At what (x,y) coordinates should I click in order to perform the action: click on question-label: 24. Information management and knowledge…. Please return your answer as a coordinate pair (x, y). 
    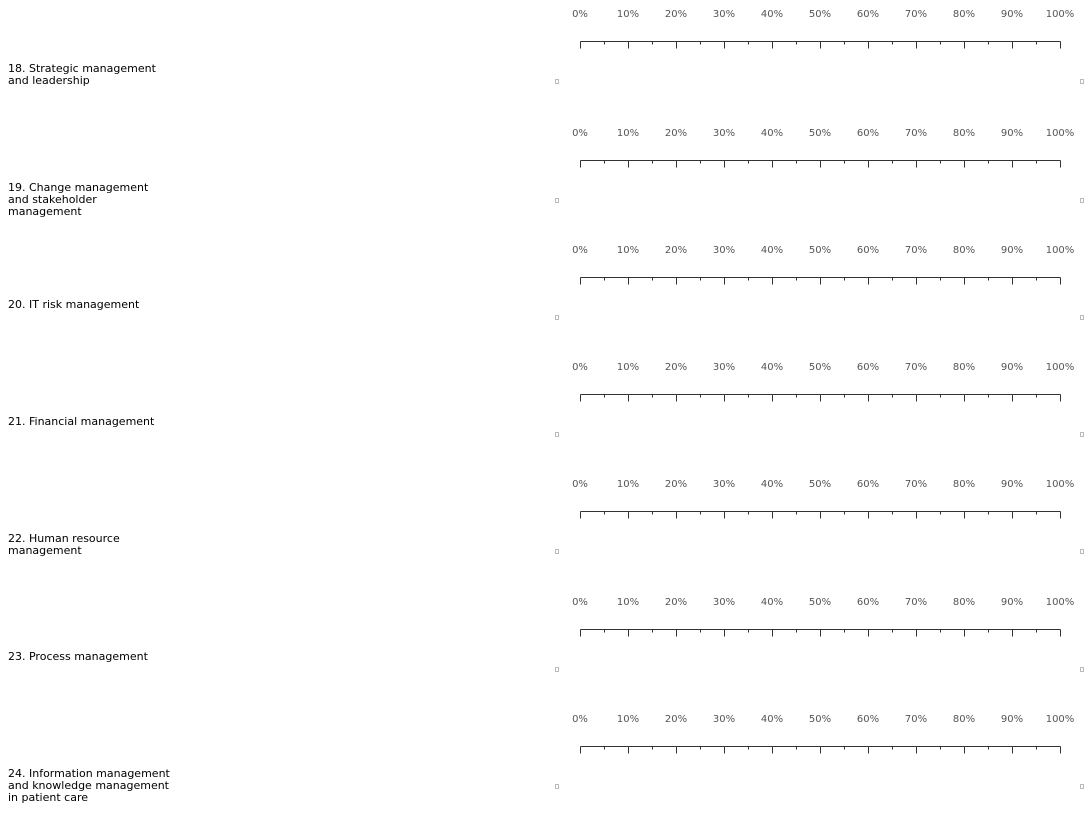
    Looking at the image, I should click on (89, 785).